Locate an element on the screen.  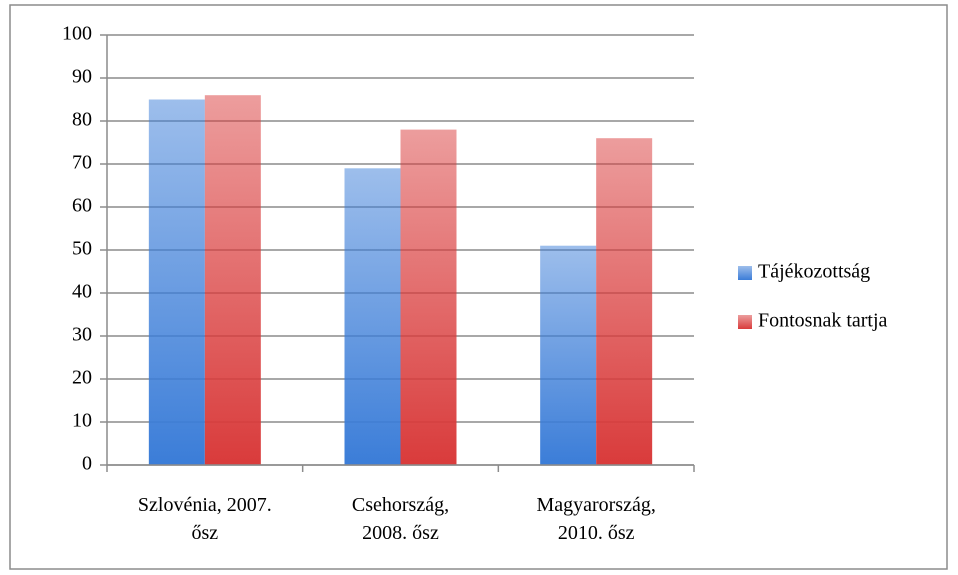
y-tick-label: 100 is located at coordinates (77, 34).